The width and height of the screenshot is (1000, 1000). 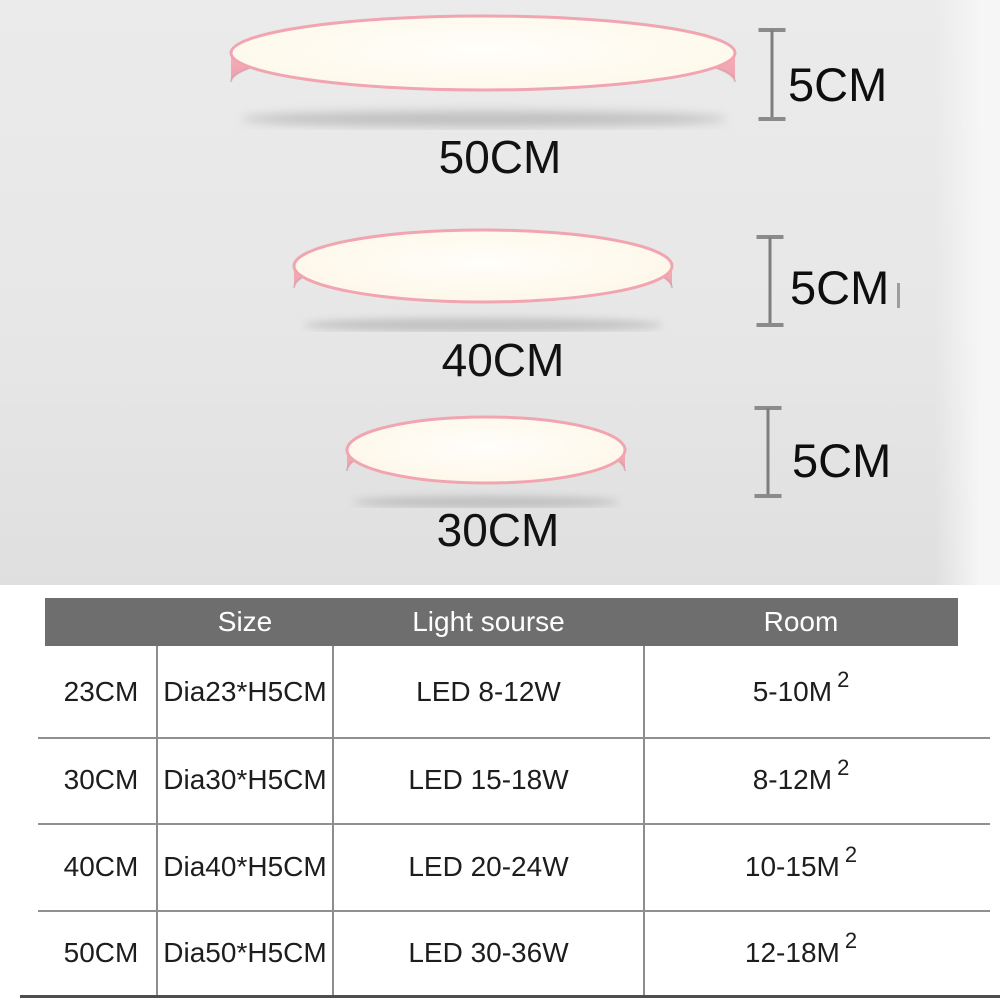 I want to click on cell-room: 12-18M 2, so click(x=801, y=948).